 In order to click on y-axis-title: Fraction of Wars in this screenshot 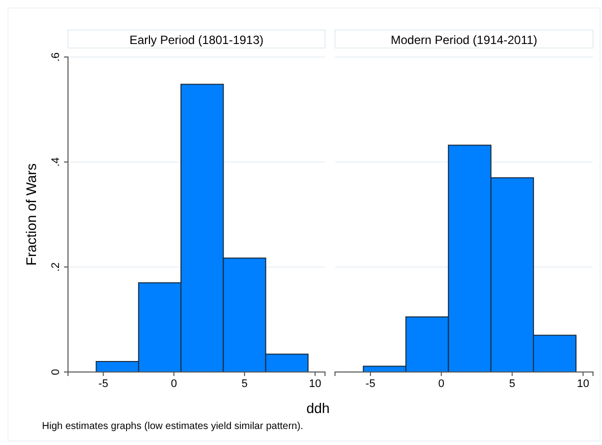, I will do `click(31, 214)`.